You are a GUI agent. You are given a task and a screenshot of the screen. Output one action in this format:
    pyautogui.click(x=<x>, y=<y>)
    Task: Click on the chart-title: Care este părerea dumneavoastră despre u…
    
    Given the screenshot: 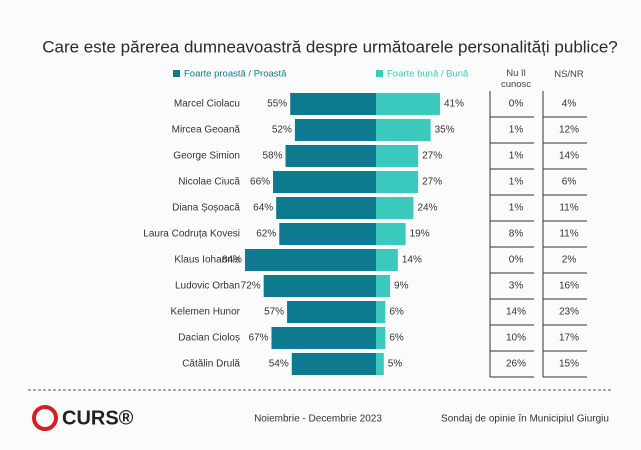 What is the action you would take?
    pyautogui.click(x=330, y=46)
    